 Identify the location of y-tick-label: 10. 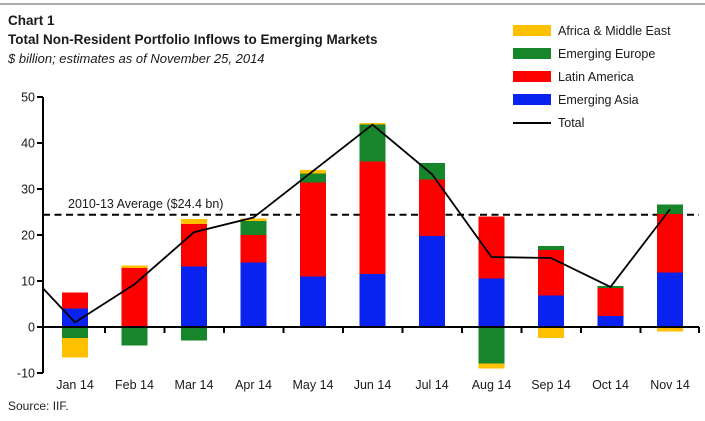
(28, 282).